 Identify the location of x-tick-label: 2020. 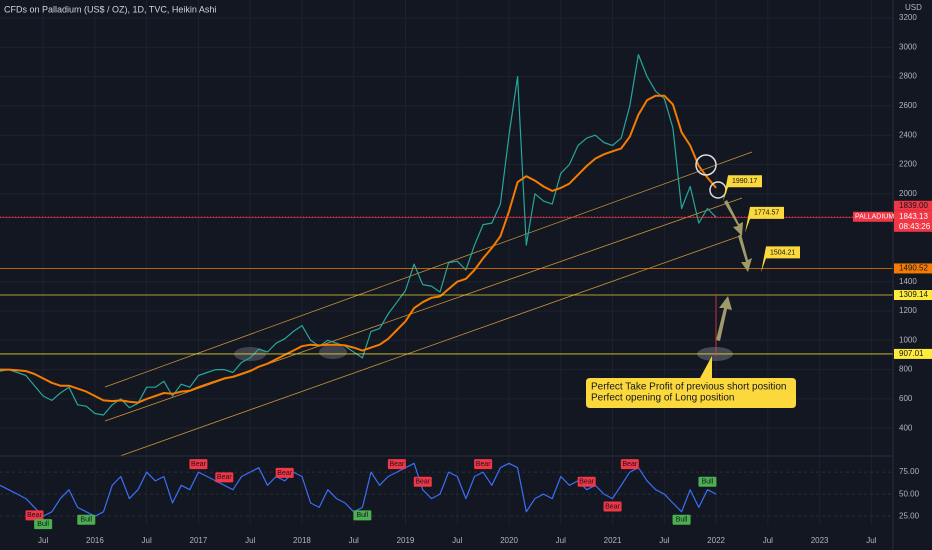
(509, 540).